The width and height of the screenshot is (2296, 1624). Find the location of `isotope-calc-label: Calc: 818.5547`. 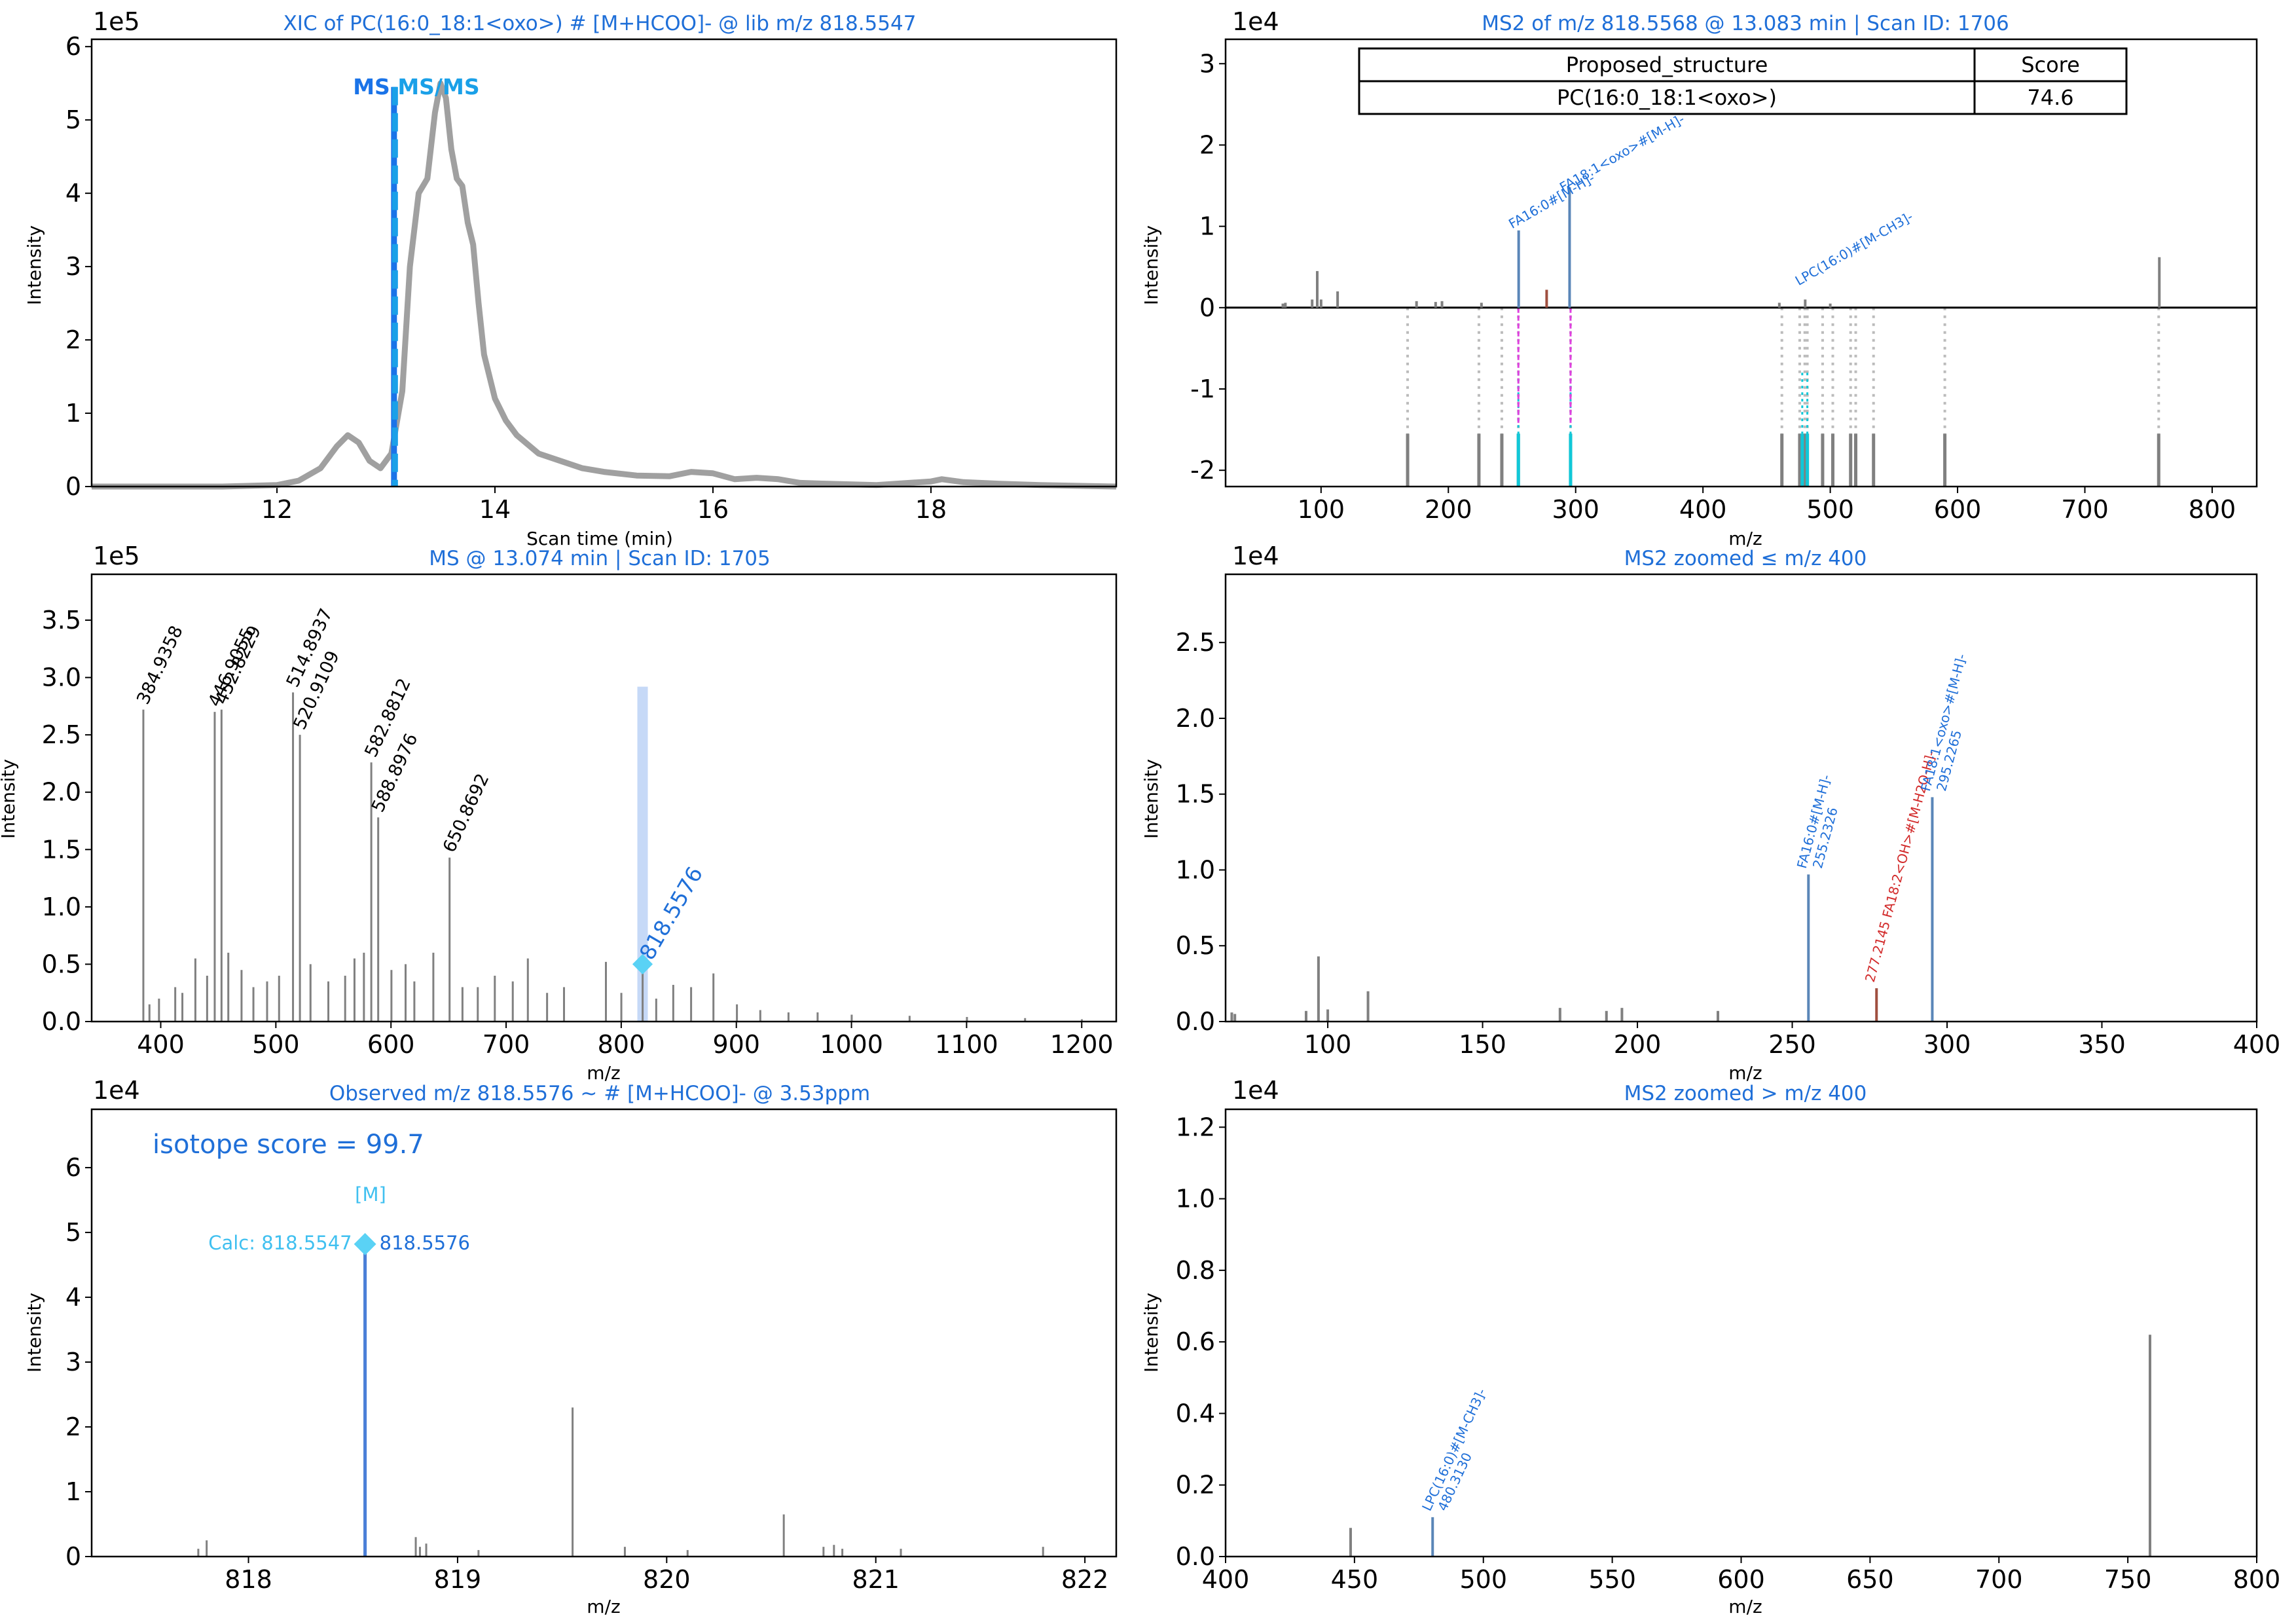

isotope-calc-label: Calc: 818.5547 is located at coordinates (280, 1243).